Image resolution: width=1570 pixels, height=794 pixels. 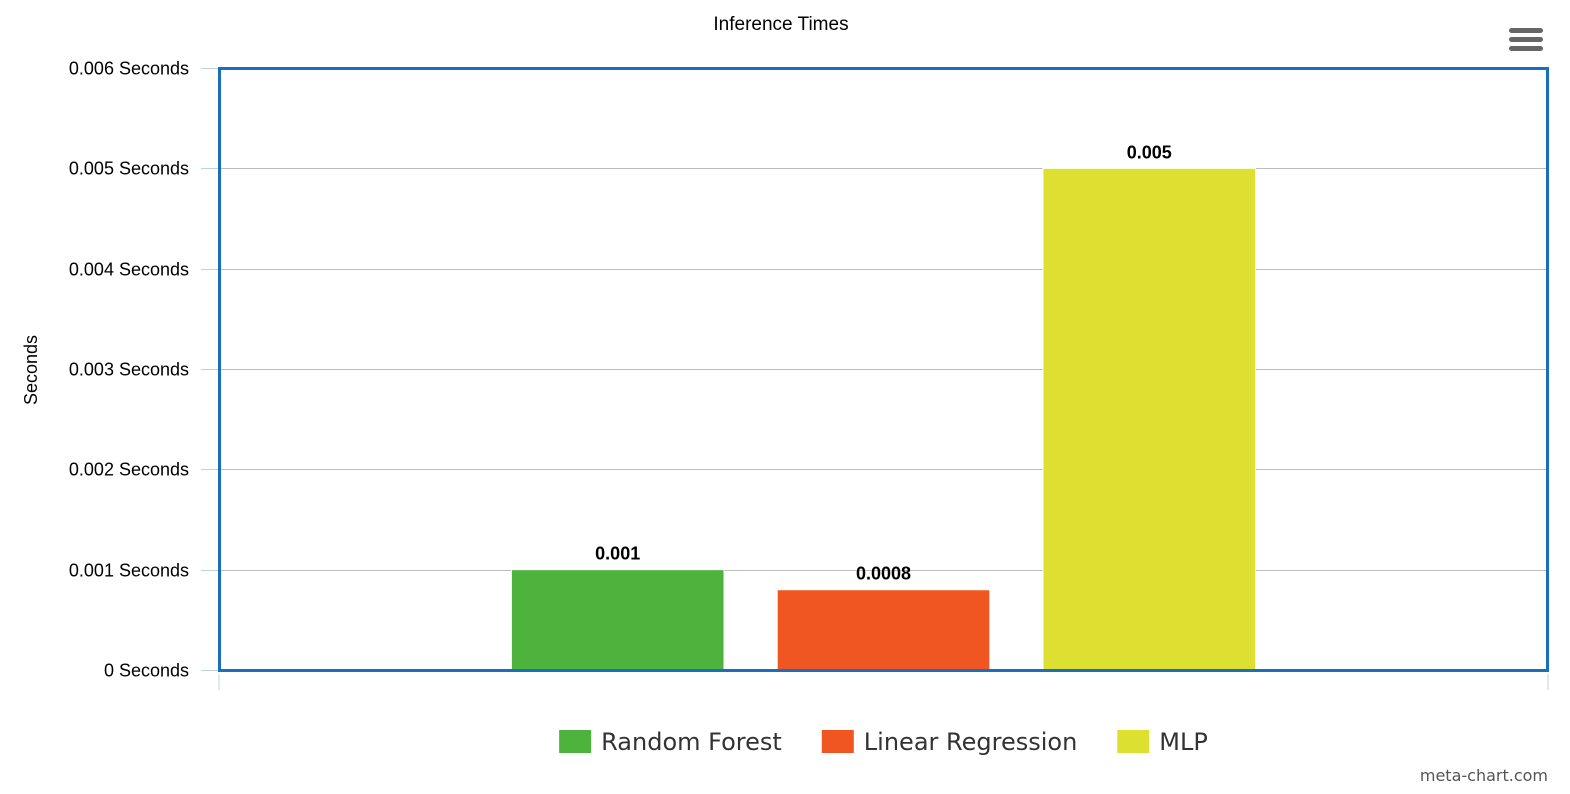 I want to click on legend-label: Random Forest, so click(x=691, y=742).